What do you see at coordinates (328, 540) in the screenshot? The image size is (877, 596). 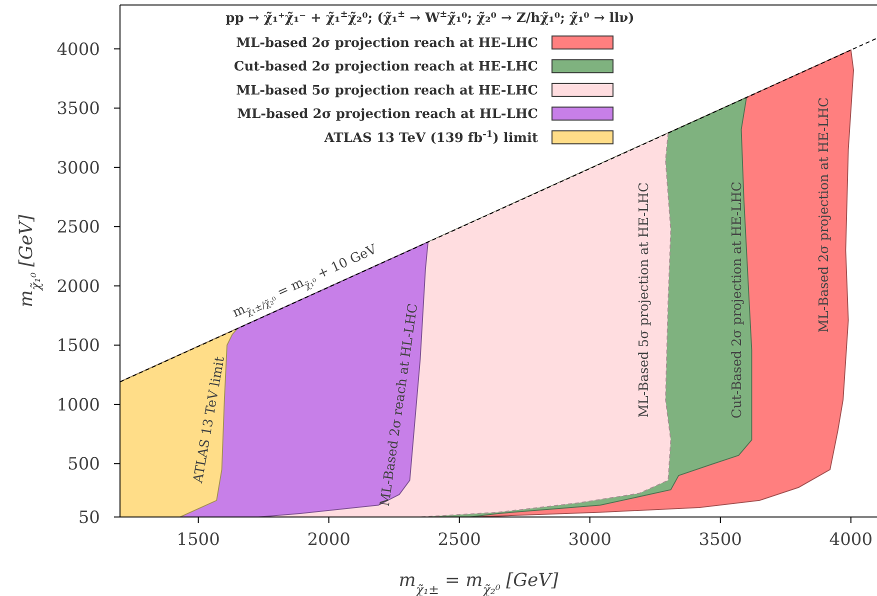 I see `x-tick-label: 2000` at bounding box center [328, 540].